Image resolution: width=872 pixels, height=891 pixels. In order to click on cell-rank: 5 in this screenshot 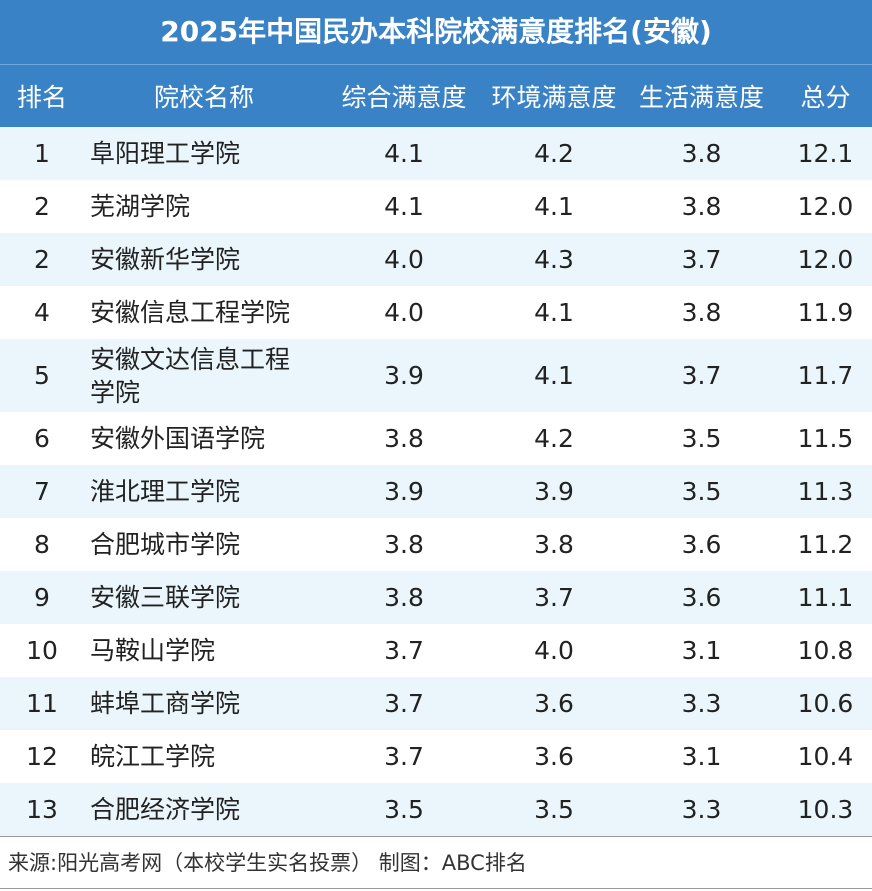, I will do `click(42, 375)`.